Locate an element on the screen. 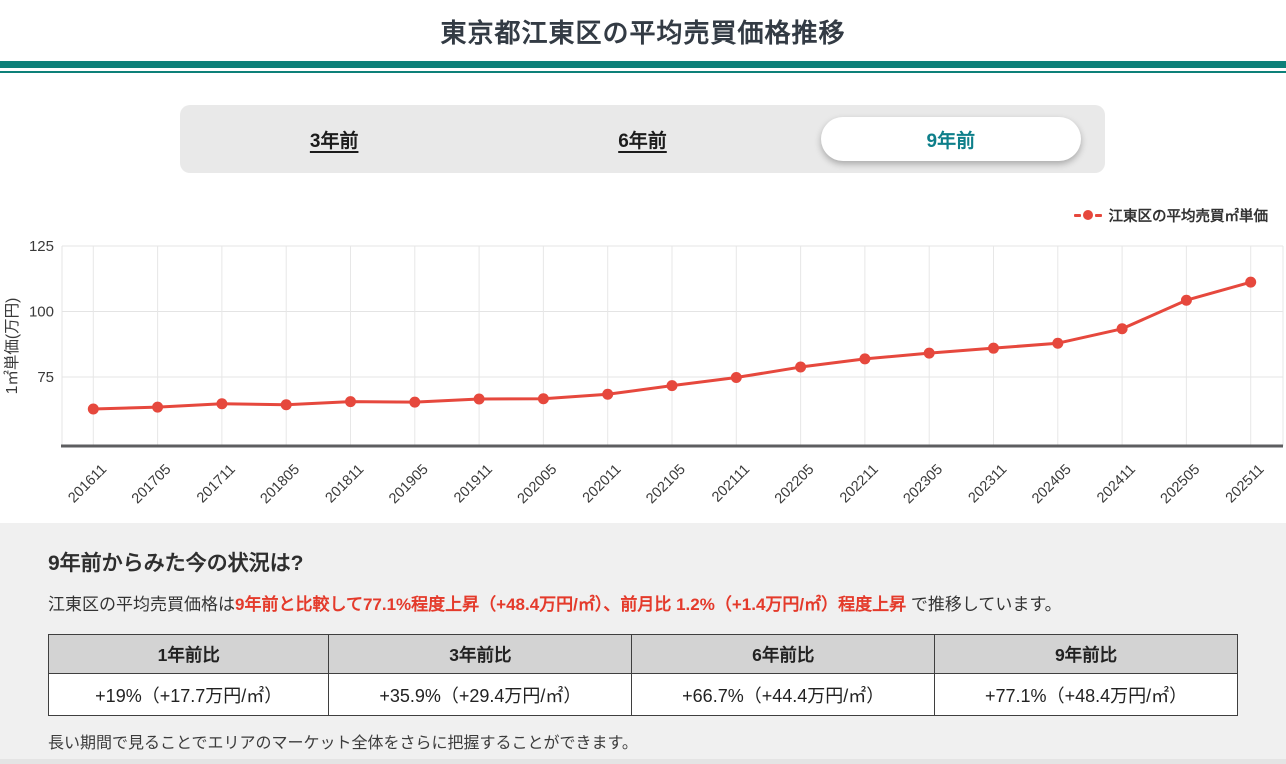 The image size is (1286, 764). svg-text: 202511 is located at coordinates (1245, 484).